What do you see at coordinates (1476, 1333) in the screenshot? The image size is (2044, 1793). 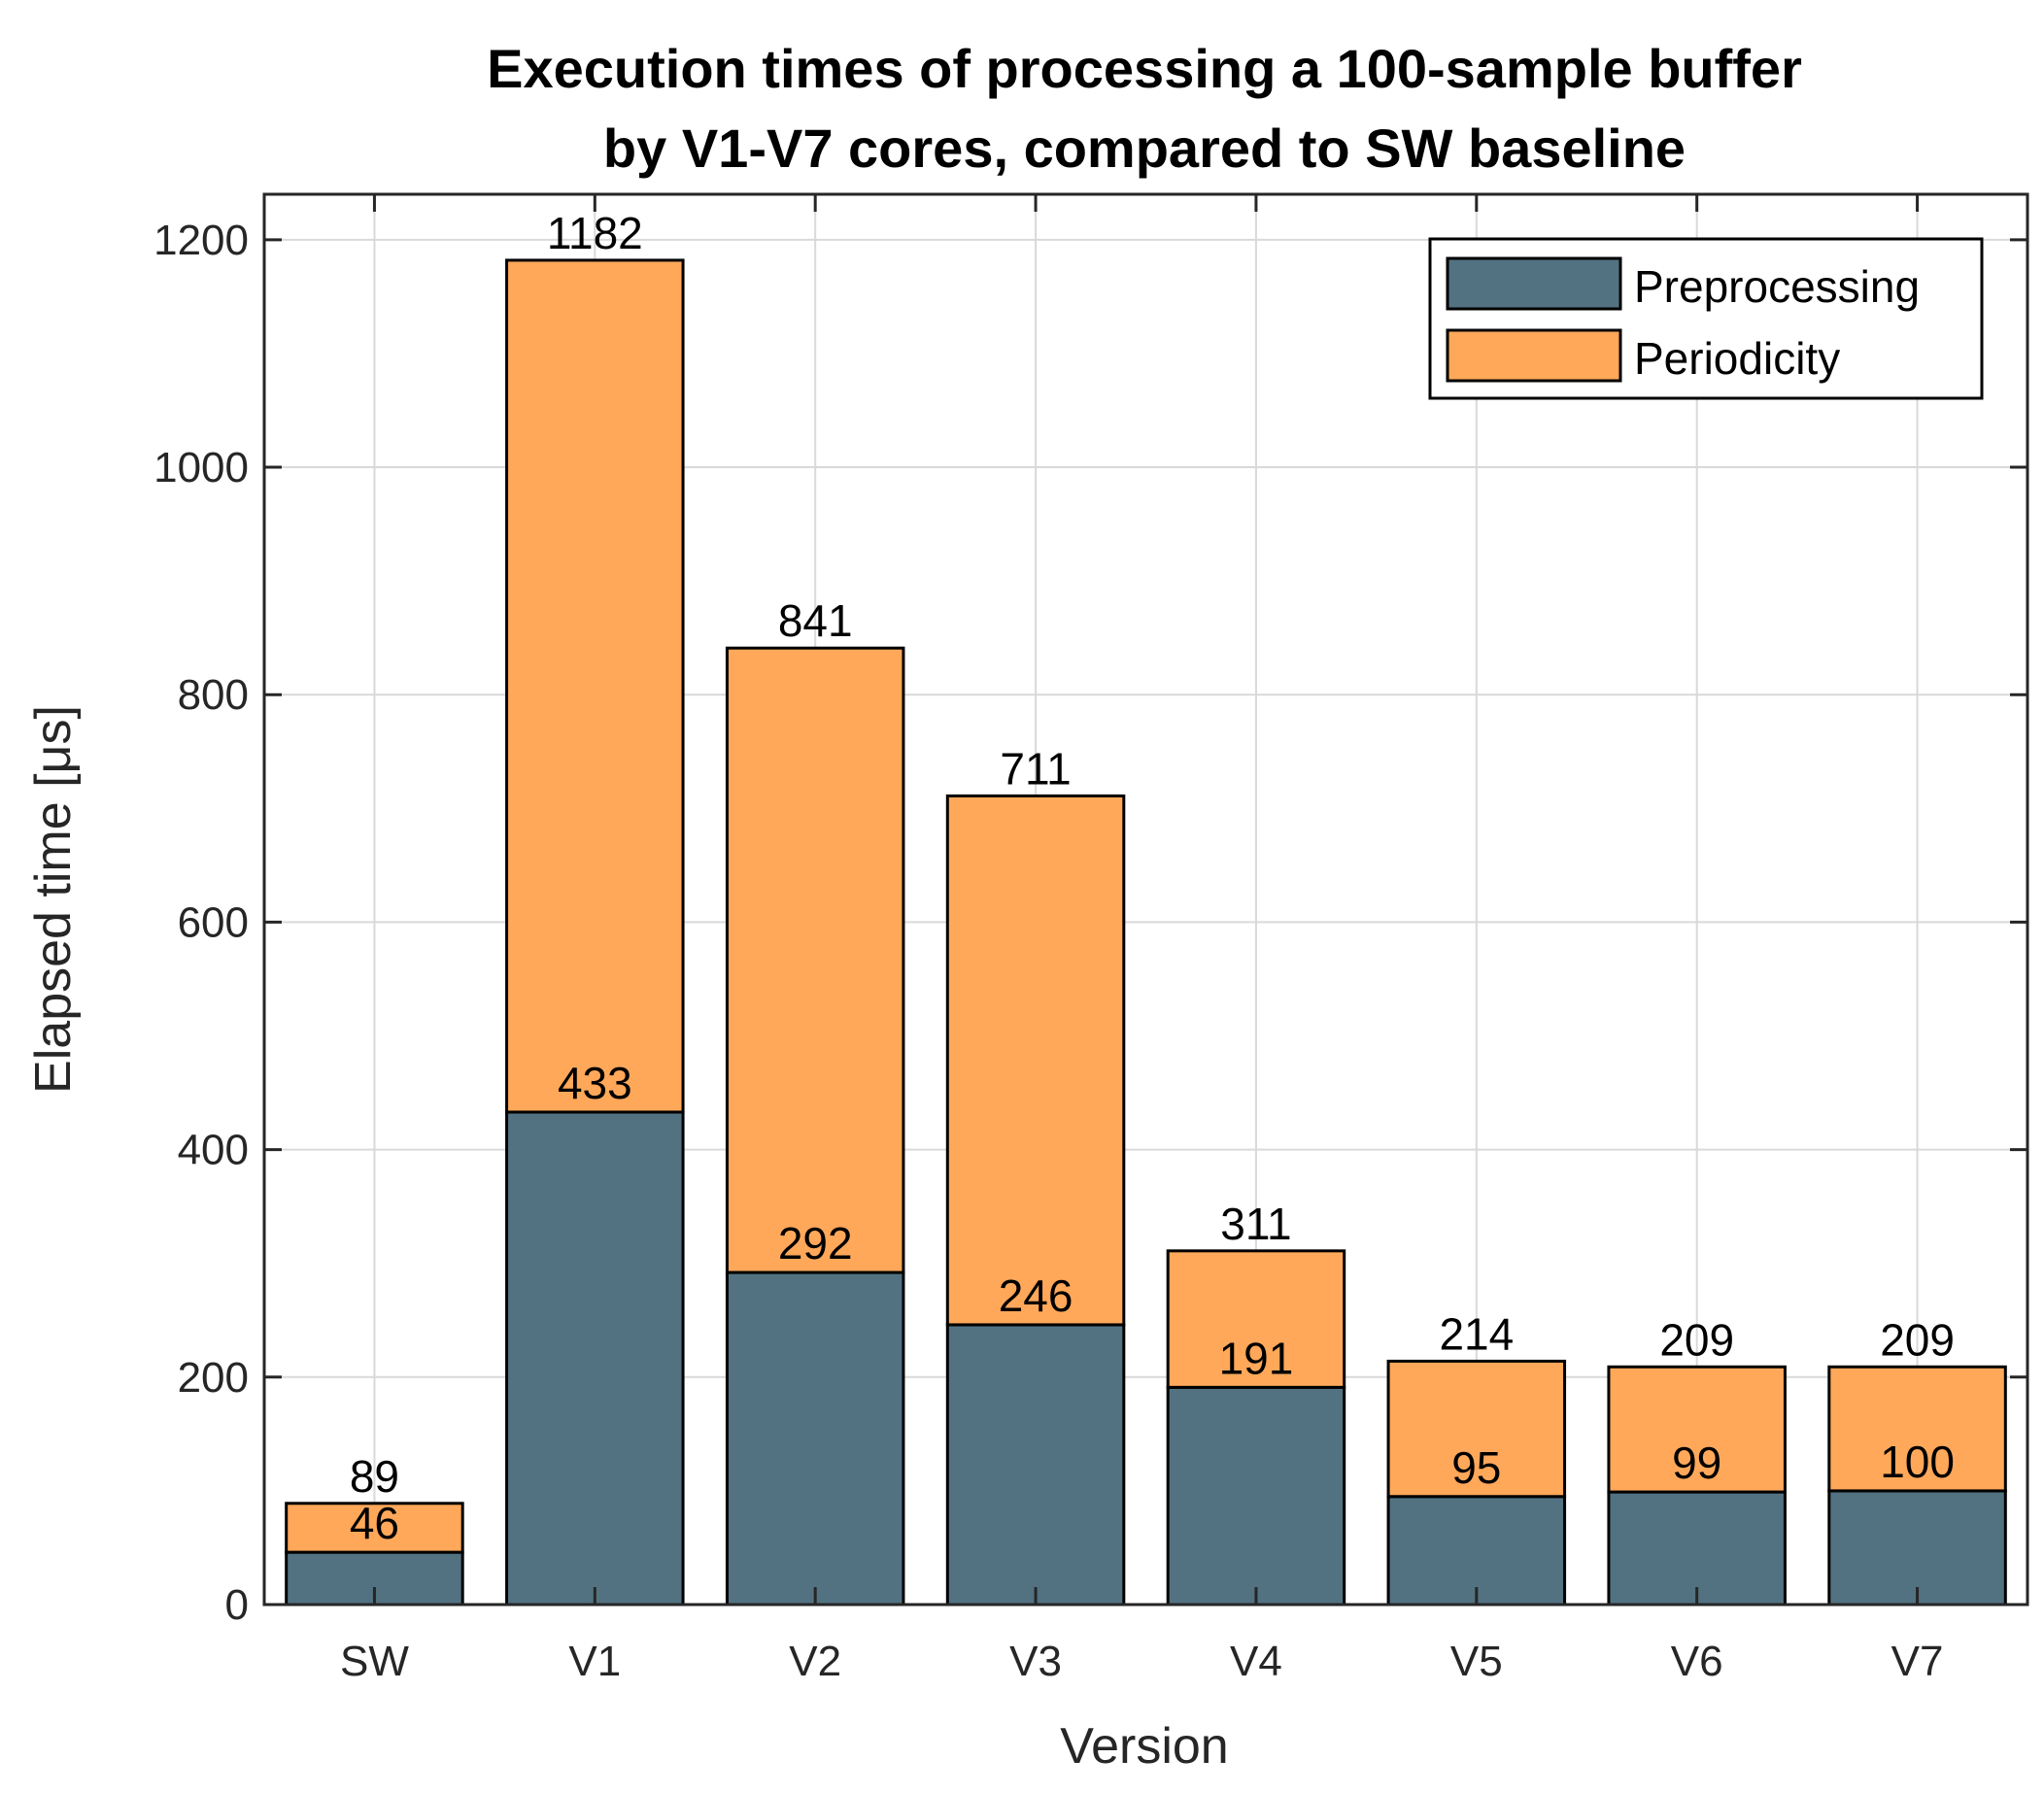 I see `data-label-total-v5: 214` at bounding box center [1476, 1333].